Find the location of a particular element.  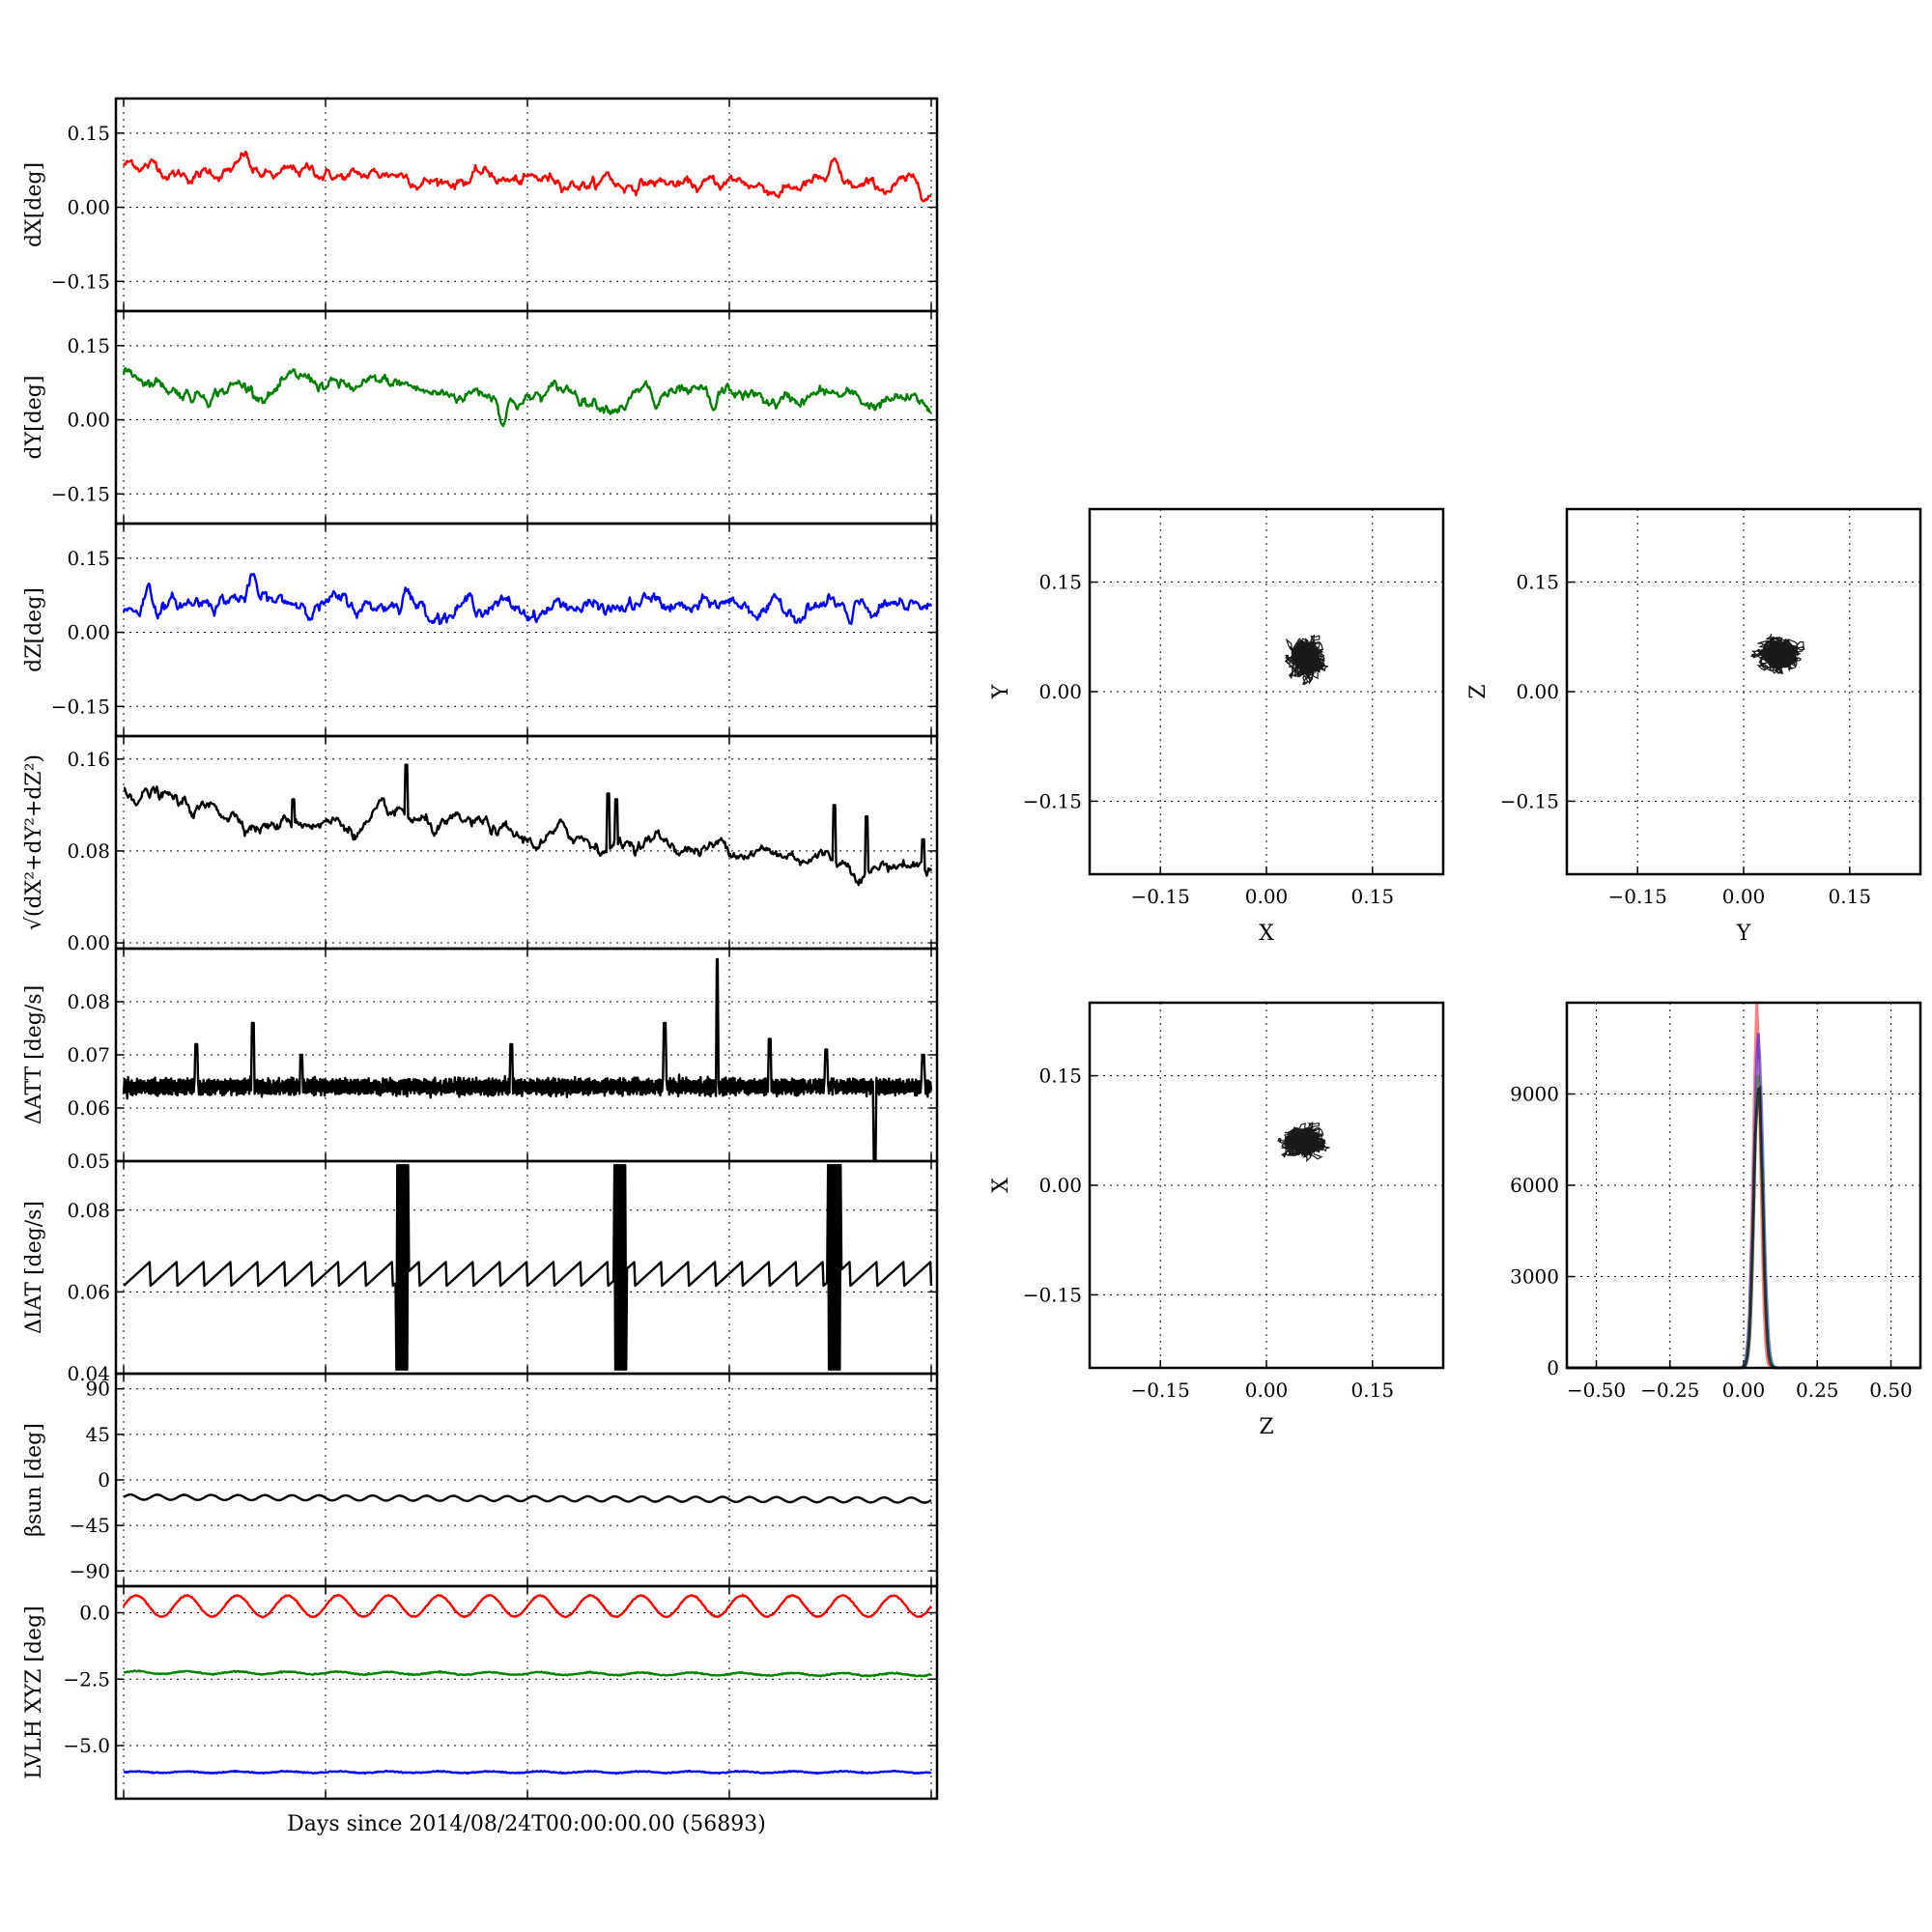

yz-xlabel: Y is located at coordinates (1743, 934).